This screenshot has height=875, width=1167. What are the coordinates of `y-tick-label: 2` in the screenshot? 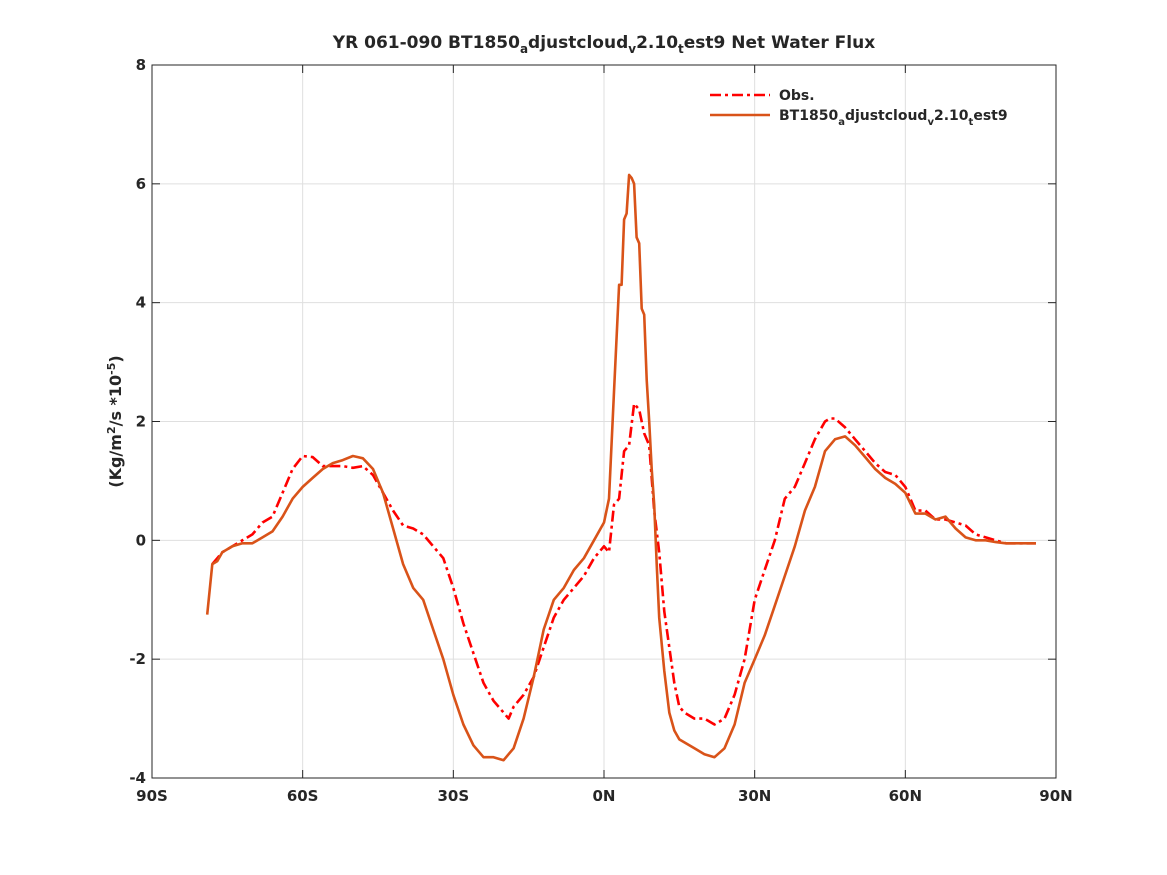 It's located at (141, 422).